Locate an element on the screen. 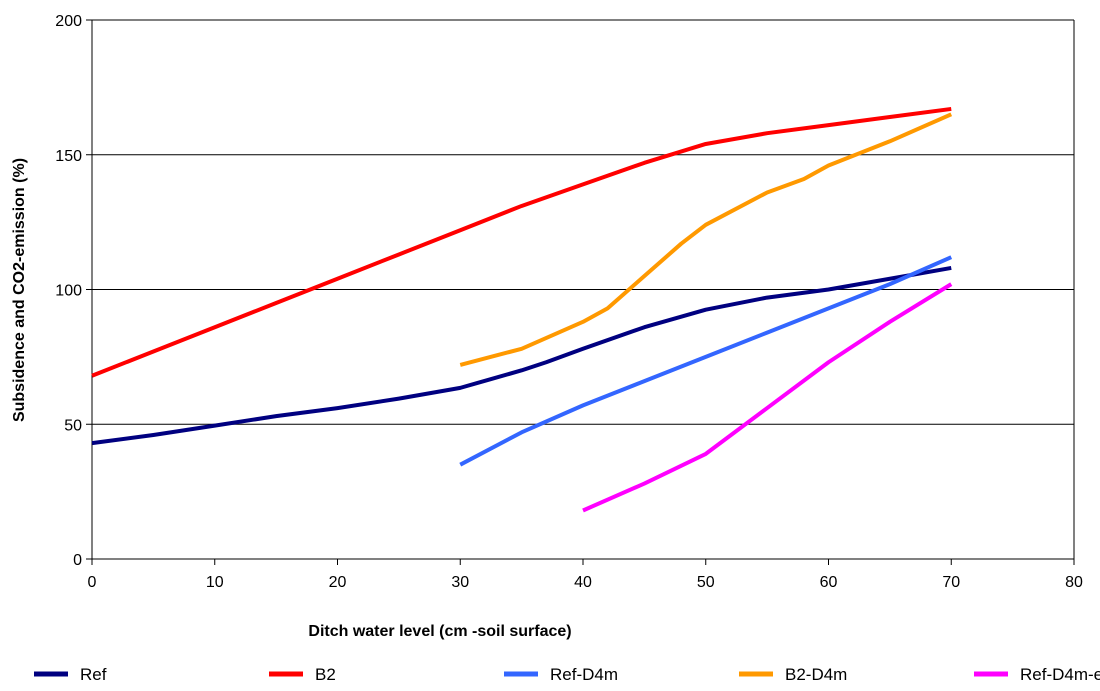  x-tick-label: 10 is located at coordinates (215, 582).